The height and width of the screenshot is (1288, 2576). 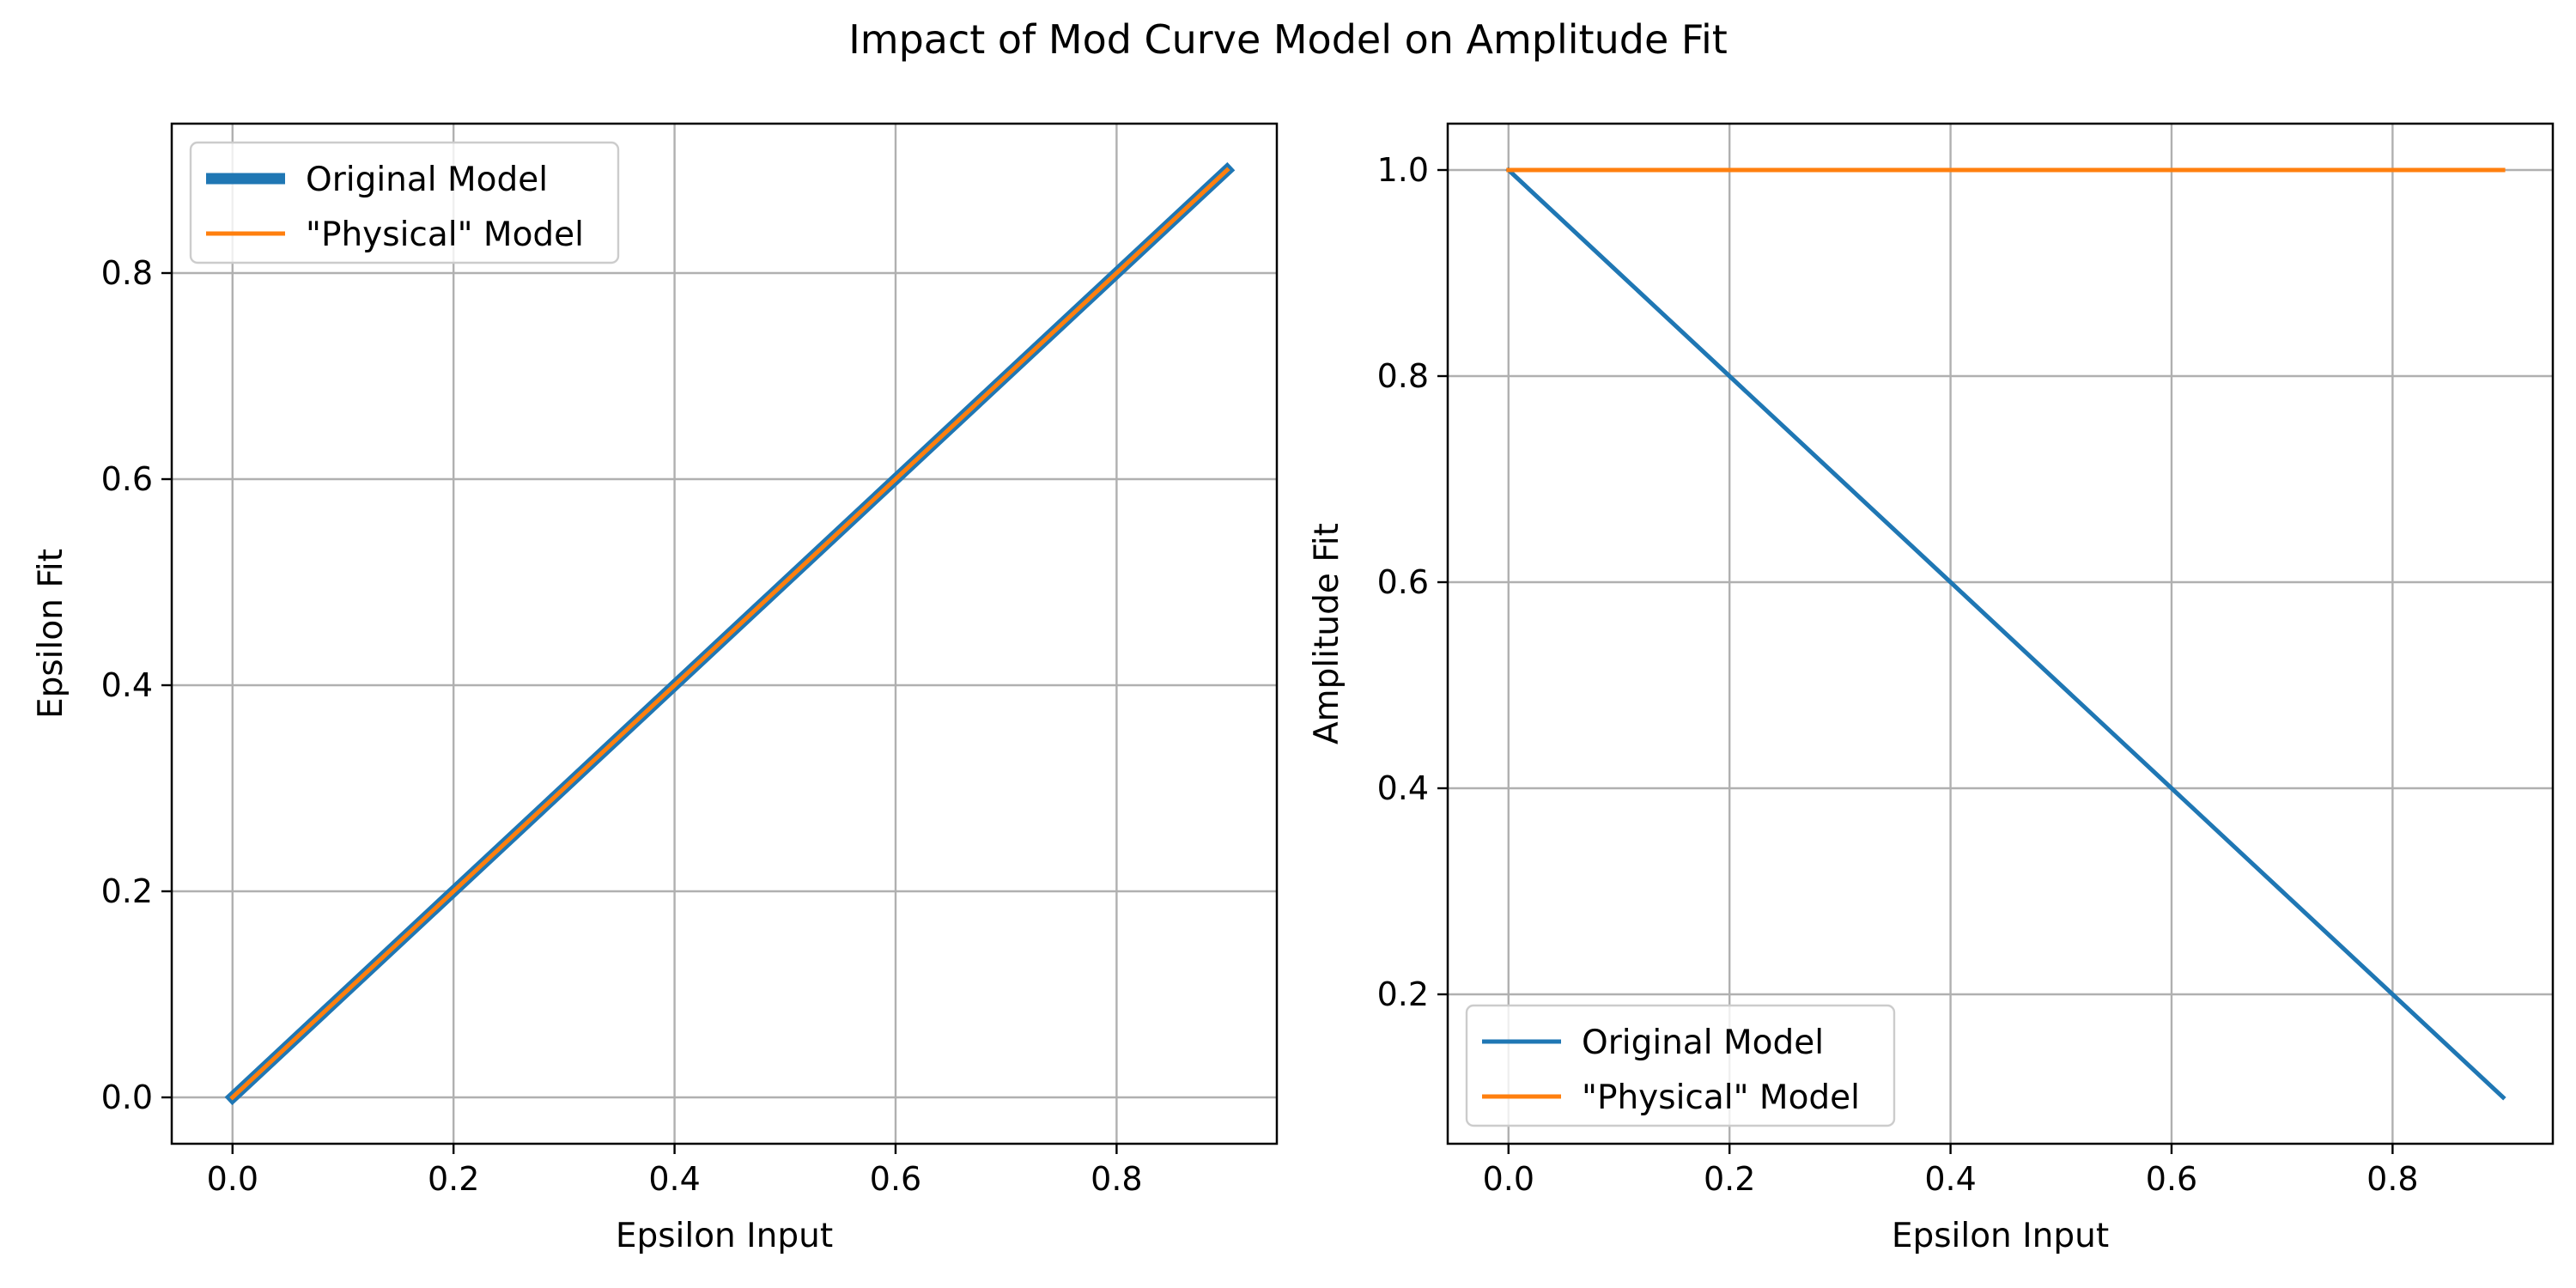 What do you see at coordinates (127, 1097) in the screenshot?
I see `y-tick-label: 0.0` at bounding box center [127, 1097].